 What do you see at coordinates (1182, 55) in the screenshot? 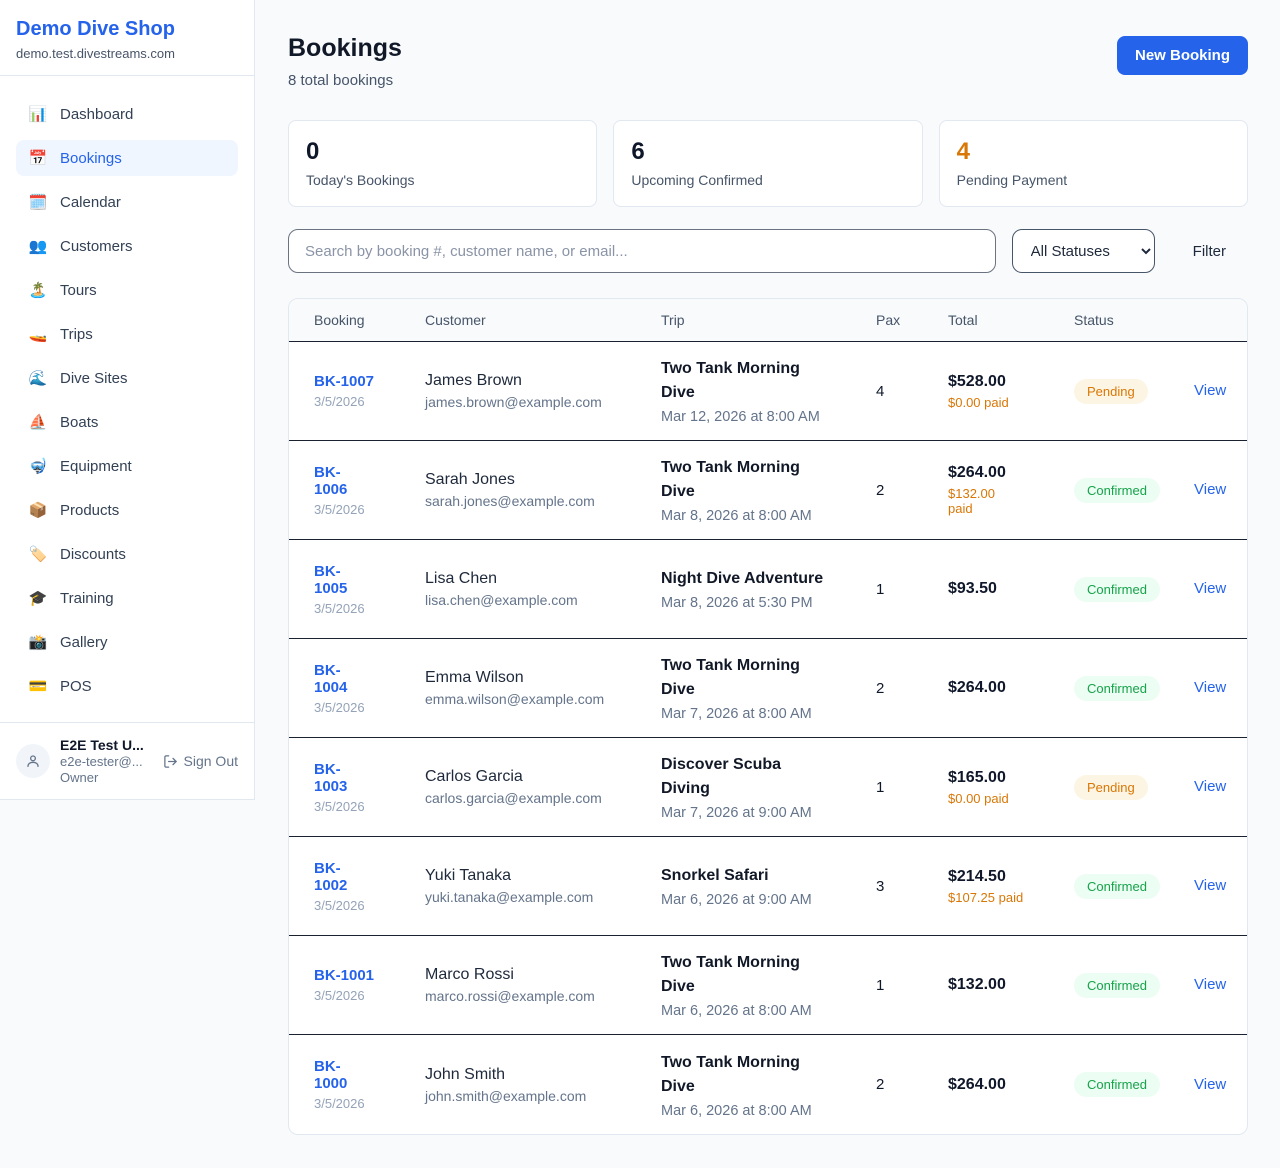
I see `new-booking-button: New Booking` at bounding box center [1182, 55].